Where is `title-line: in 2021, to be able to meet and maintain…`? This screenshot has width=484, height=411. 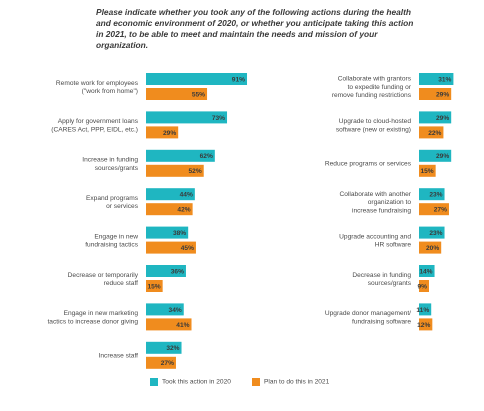 title-line: in 2021, to be able to meet and maintain… is located at coordinates (237, 39).